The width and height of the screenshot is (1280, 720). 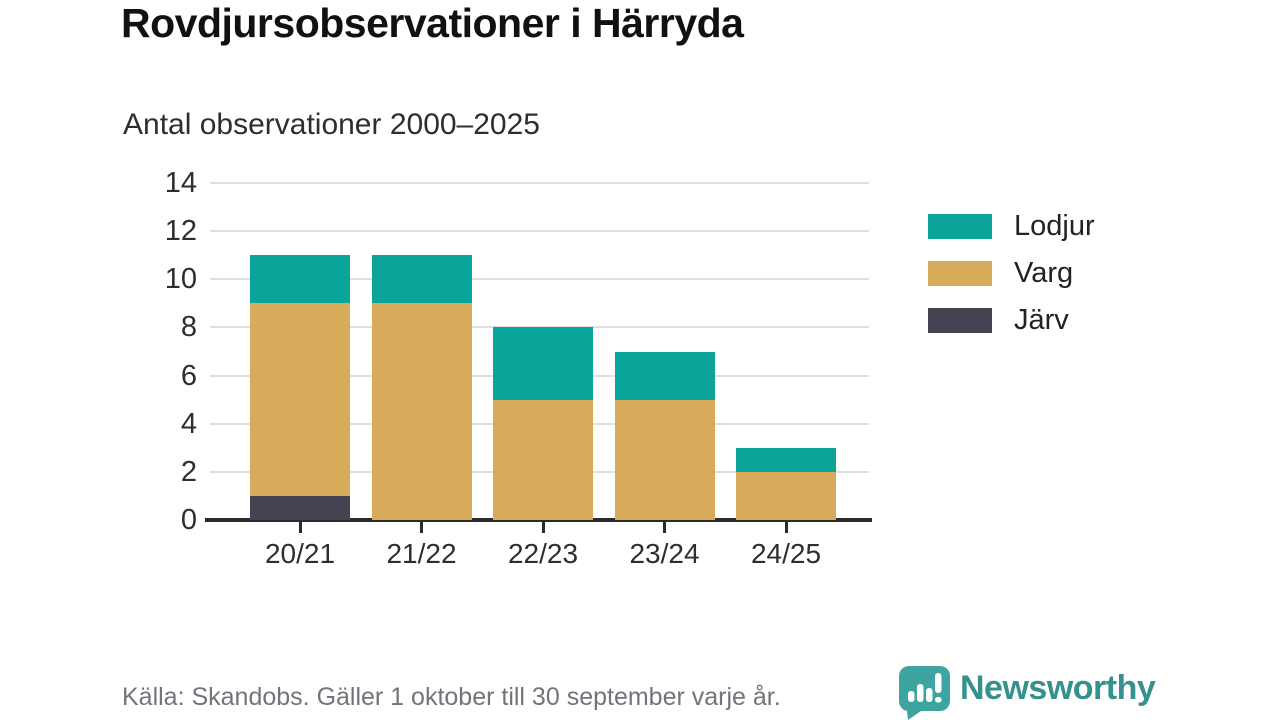 I want to click on newsworthy-brand: Newsworthy, so click(x=1027, y=693).